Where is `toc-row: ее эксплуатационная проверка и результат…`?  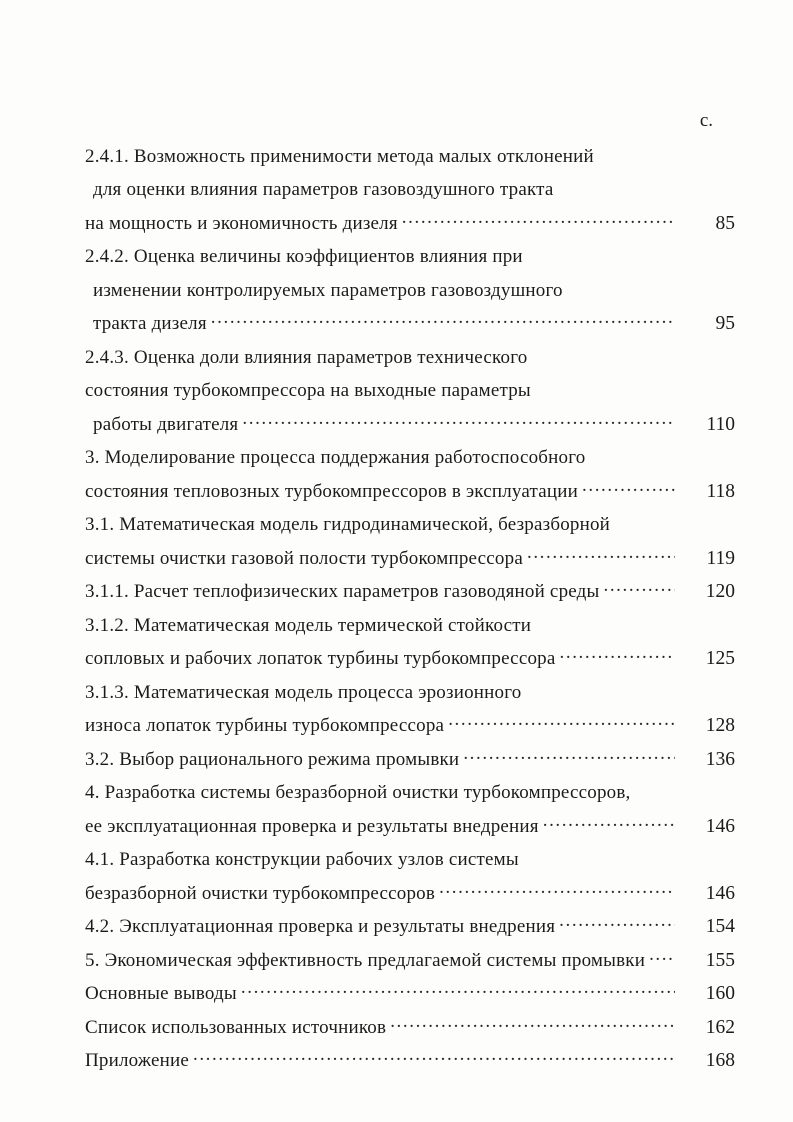 toc-row: ее эксплуатационная проверка и результат… is located at coordinates (410, 826).